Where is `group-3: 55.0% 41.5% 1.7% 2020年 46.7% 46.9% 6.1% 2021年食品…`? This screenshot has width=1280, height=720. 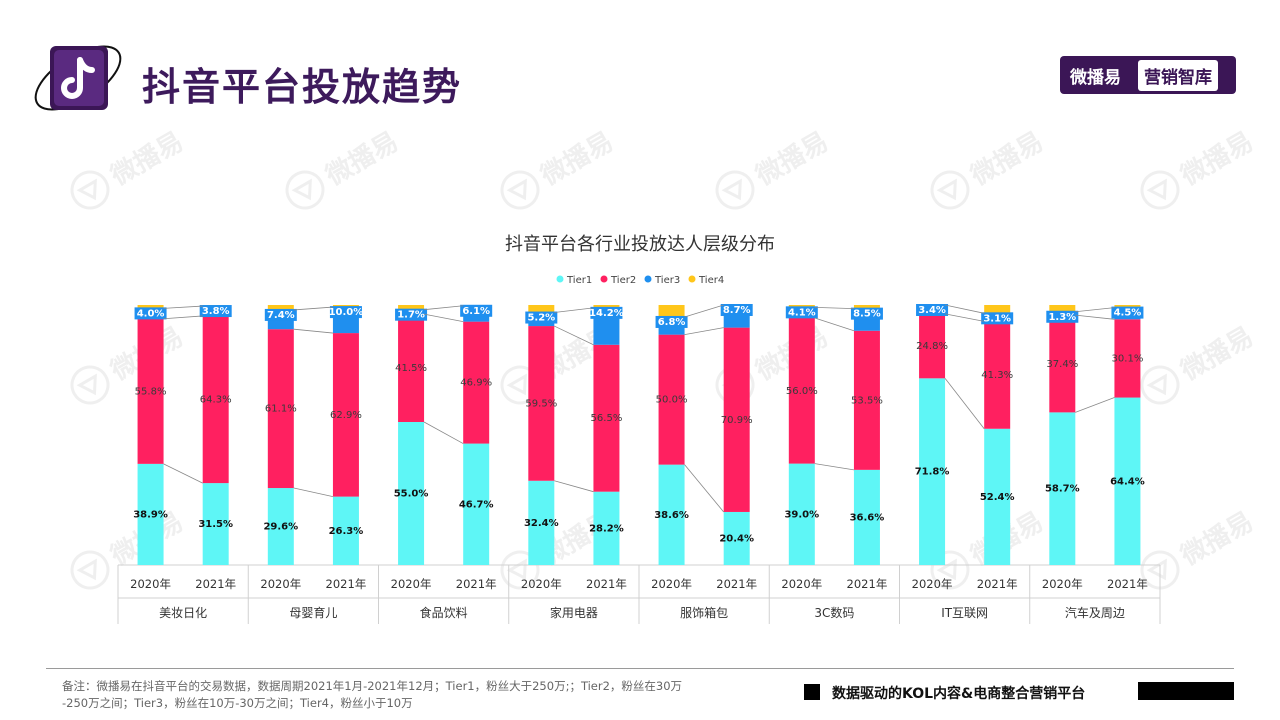 group-3: 55.0% 41.5% 1.7% 2020年 46.7% 46.9% 6.1% 2021年食品… is located at coordinates (444, 462).